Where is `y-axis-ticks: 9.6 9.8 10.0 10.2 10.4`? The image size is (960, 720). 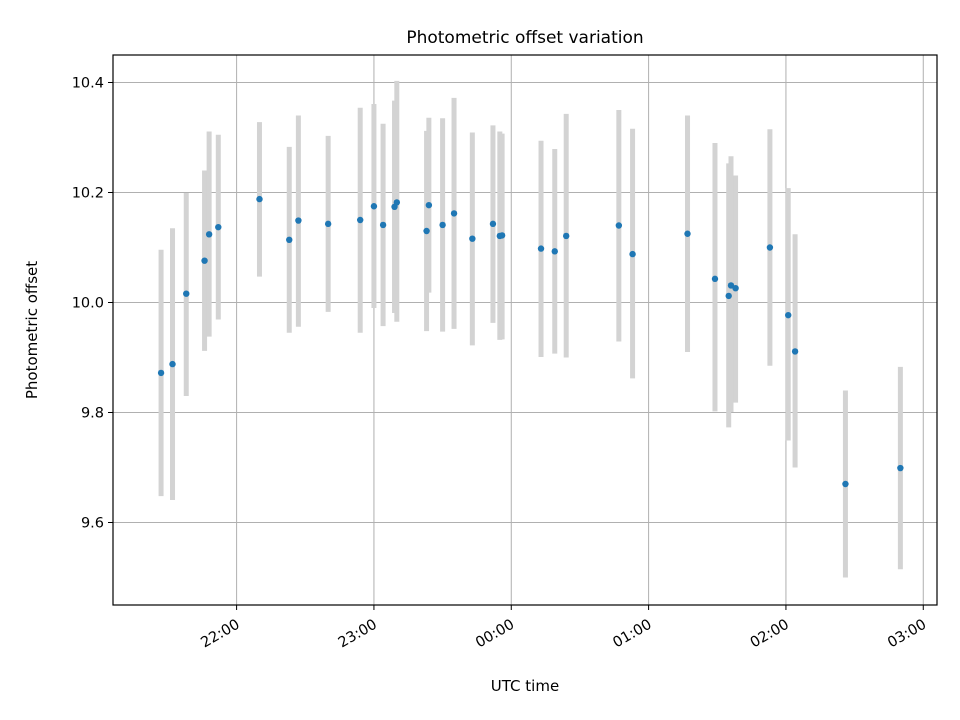
y-axis-ticks: 9.6 9.8 10.0 10.2 10.4 is located at coordinates (92, 304).